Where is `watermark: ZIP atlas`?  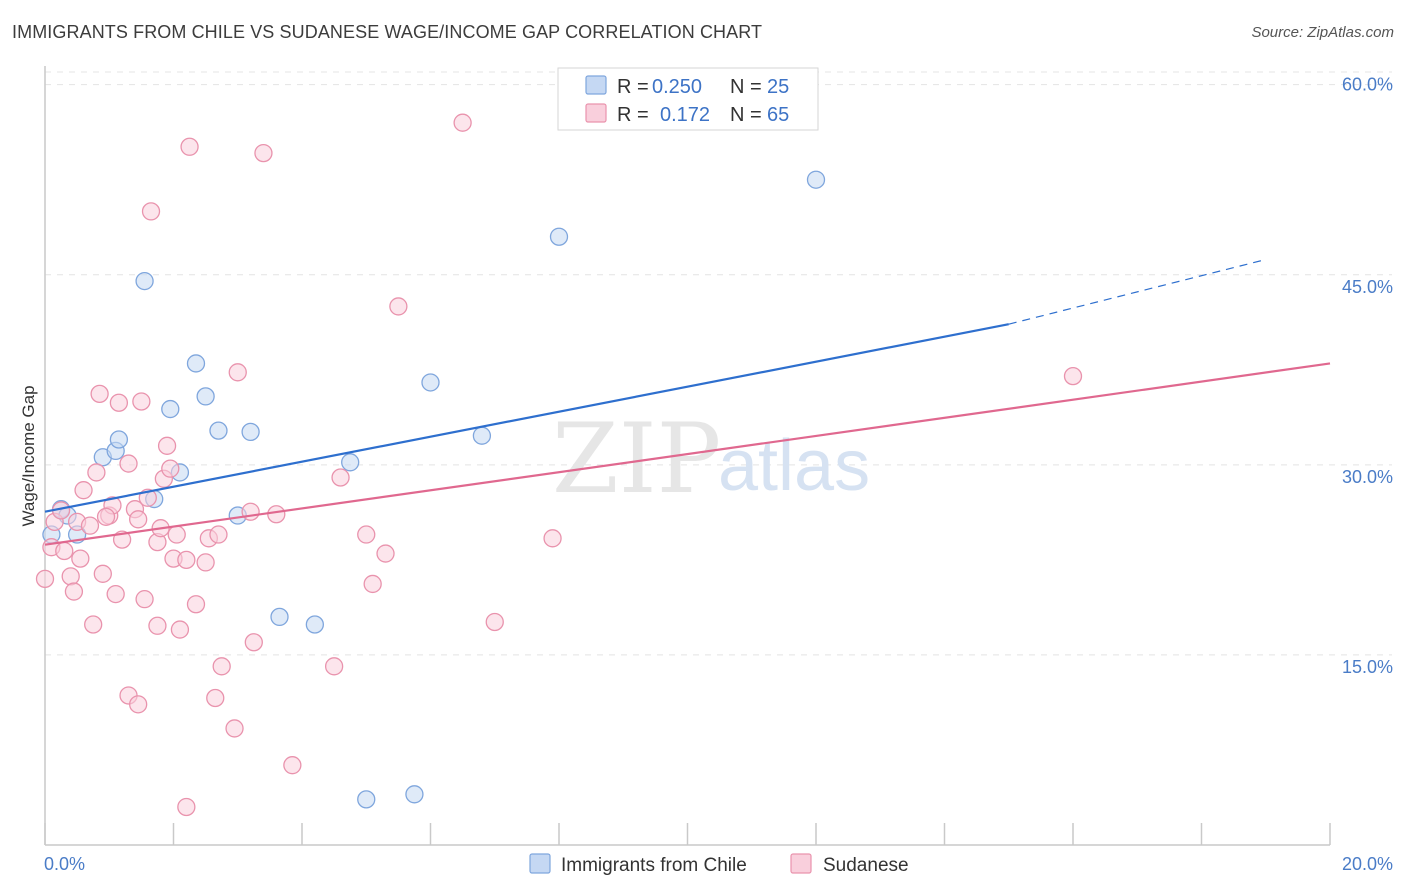
watermark: ZIP atlas is located at coordinates (711, 459).